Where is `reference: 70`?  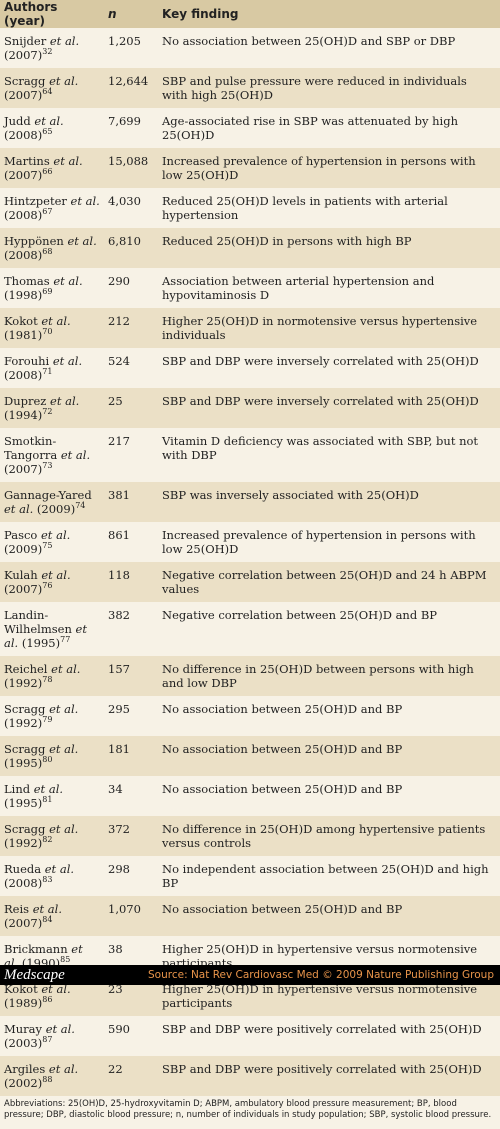 reference: 70 is located at coordinates (47, 332).